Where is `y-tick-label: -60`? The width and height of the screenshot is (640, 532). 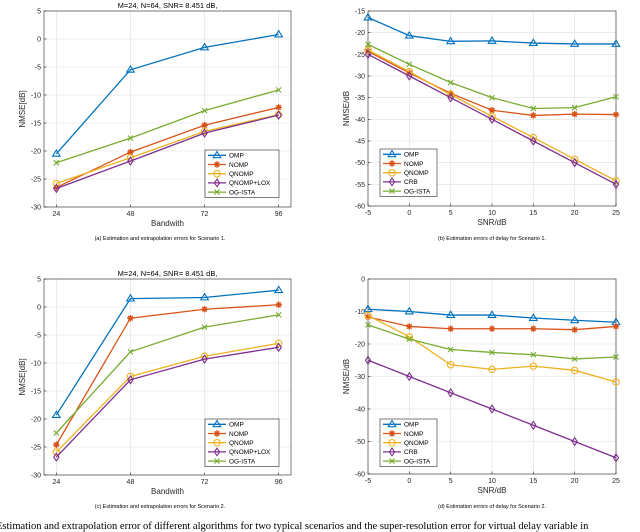 y-tick-label: -60 is located at coordinates (360, 475).